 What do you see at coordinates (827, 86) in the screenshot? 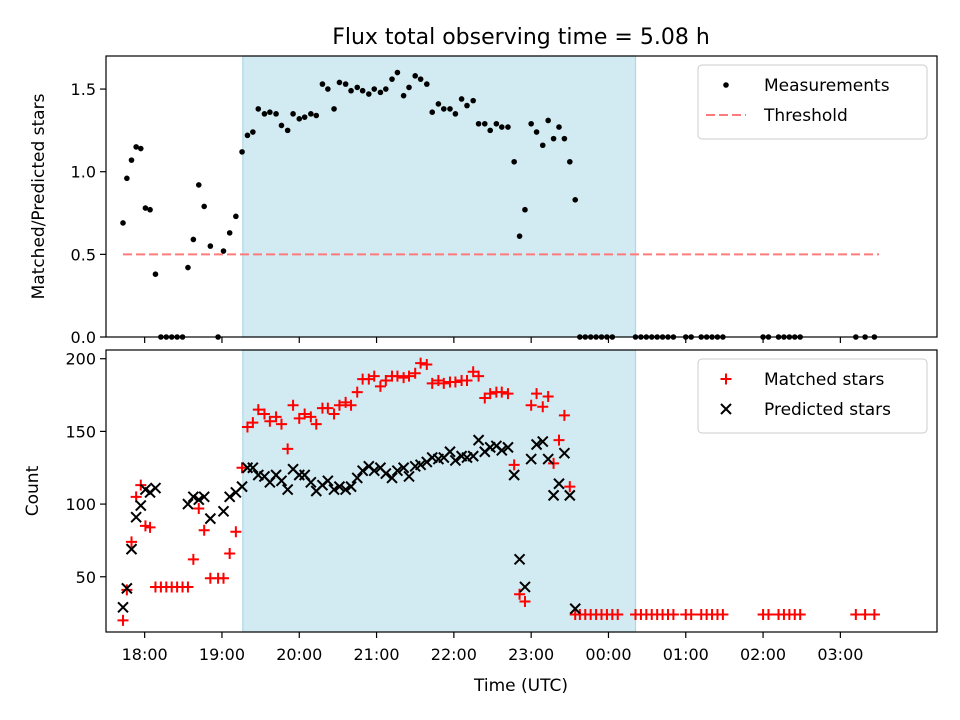
I see `legend-label: Measurements` at bounding box center [827, 86].